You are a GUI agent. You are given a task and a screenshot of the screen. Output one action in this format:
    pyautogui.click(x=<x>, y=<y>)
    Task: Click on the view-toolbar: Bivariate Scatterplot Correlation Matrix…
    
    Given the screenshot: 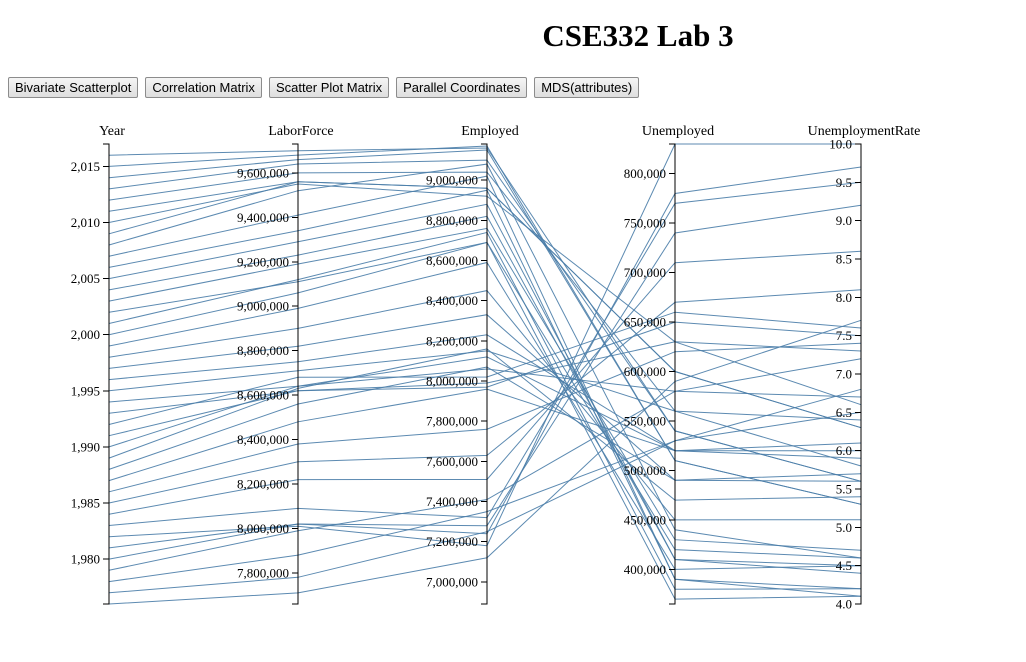 What is the action you would take?
    pyautogui.click(x=325, y=87)
    